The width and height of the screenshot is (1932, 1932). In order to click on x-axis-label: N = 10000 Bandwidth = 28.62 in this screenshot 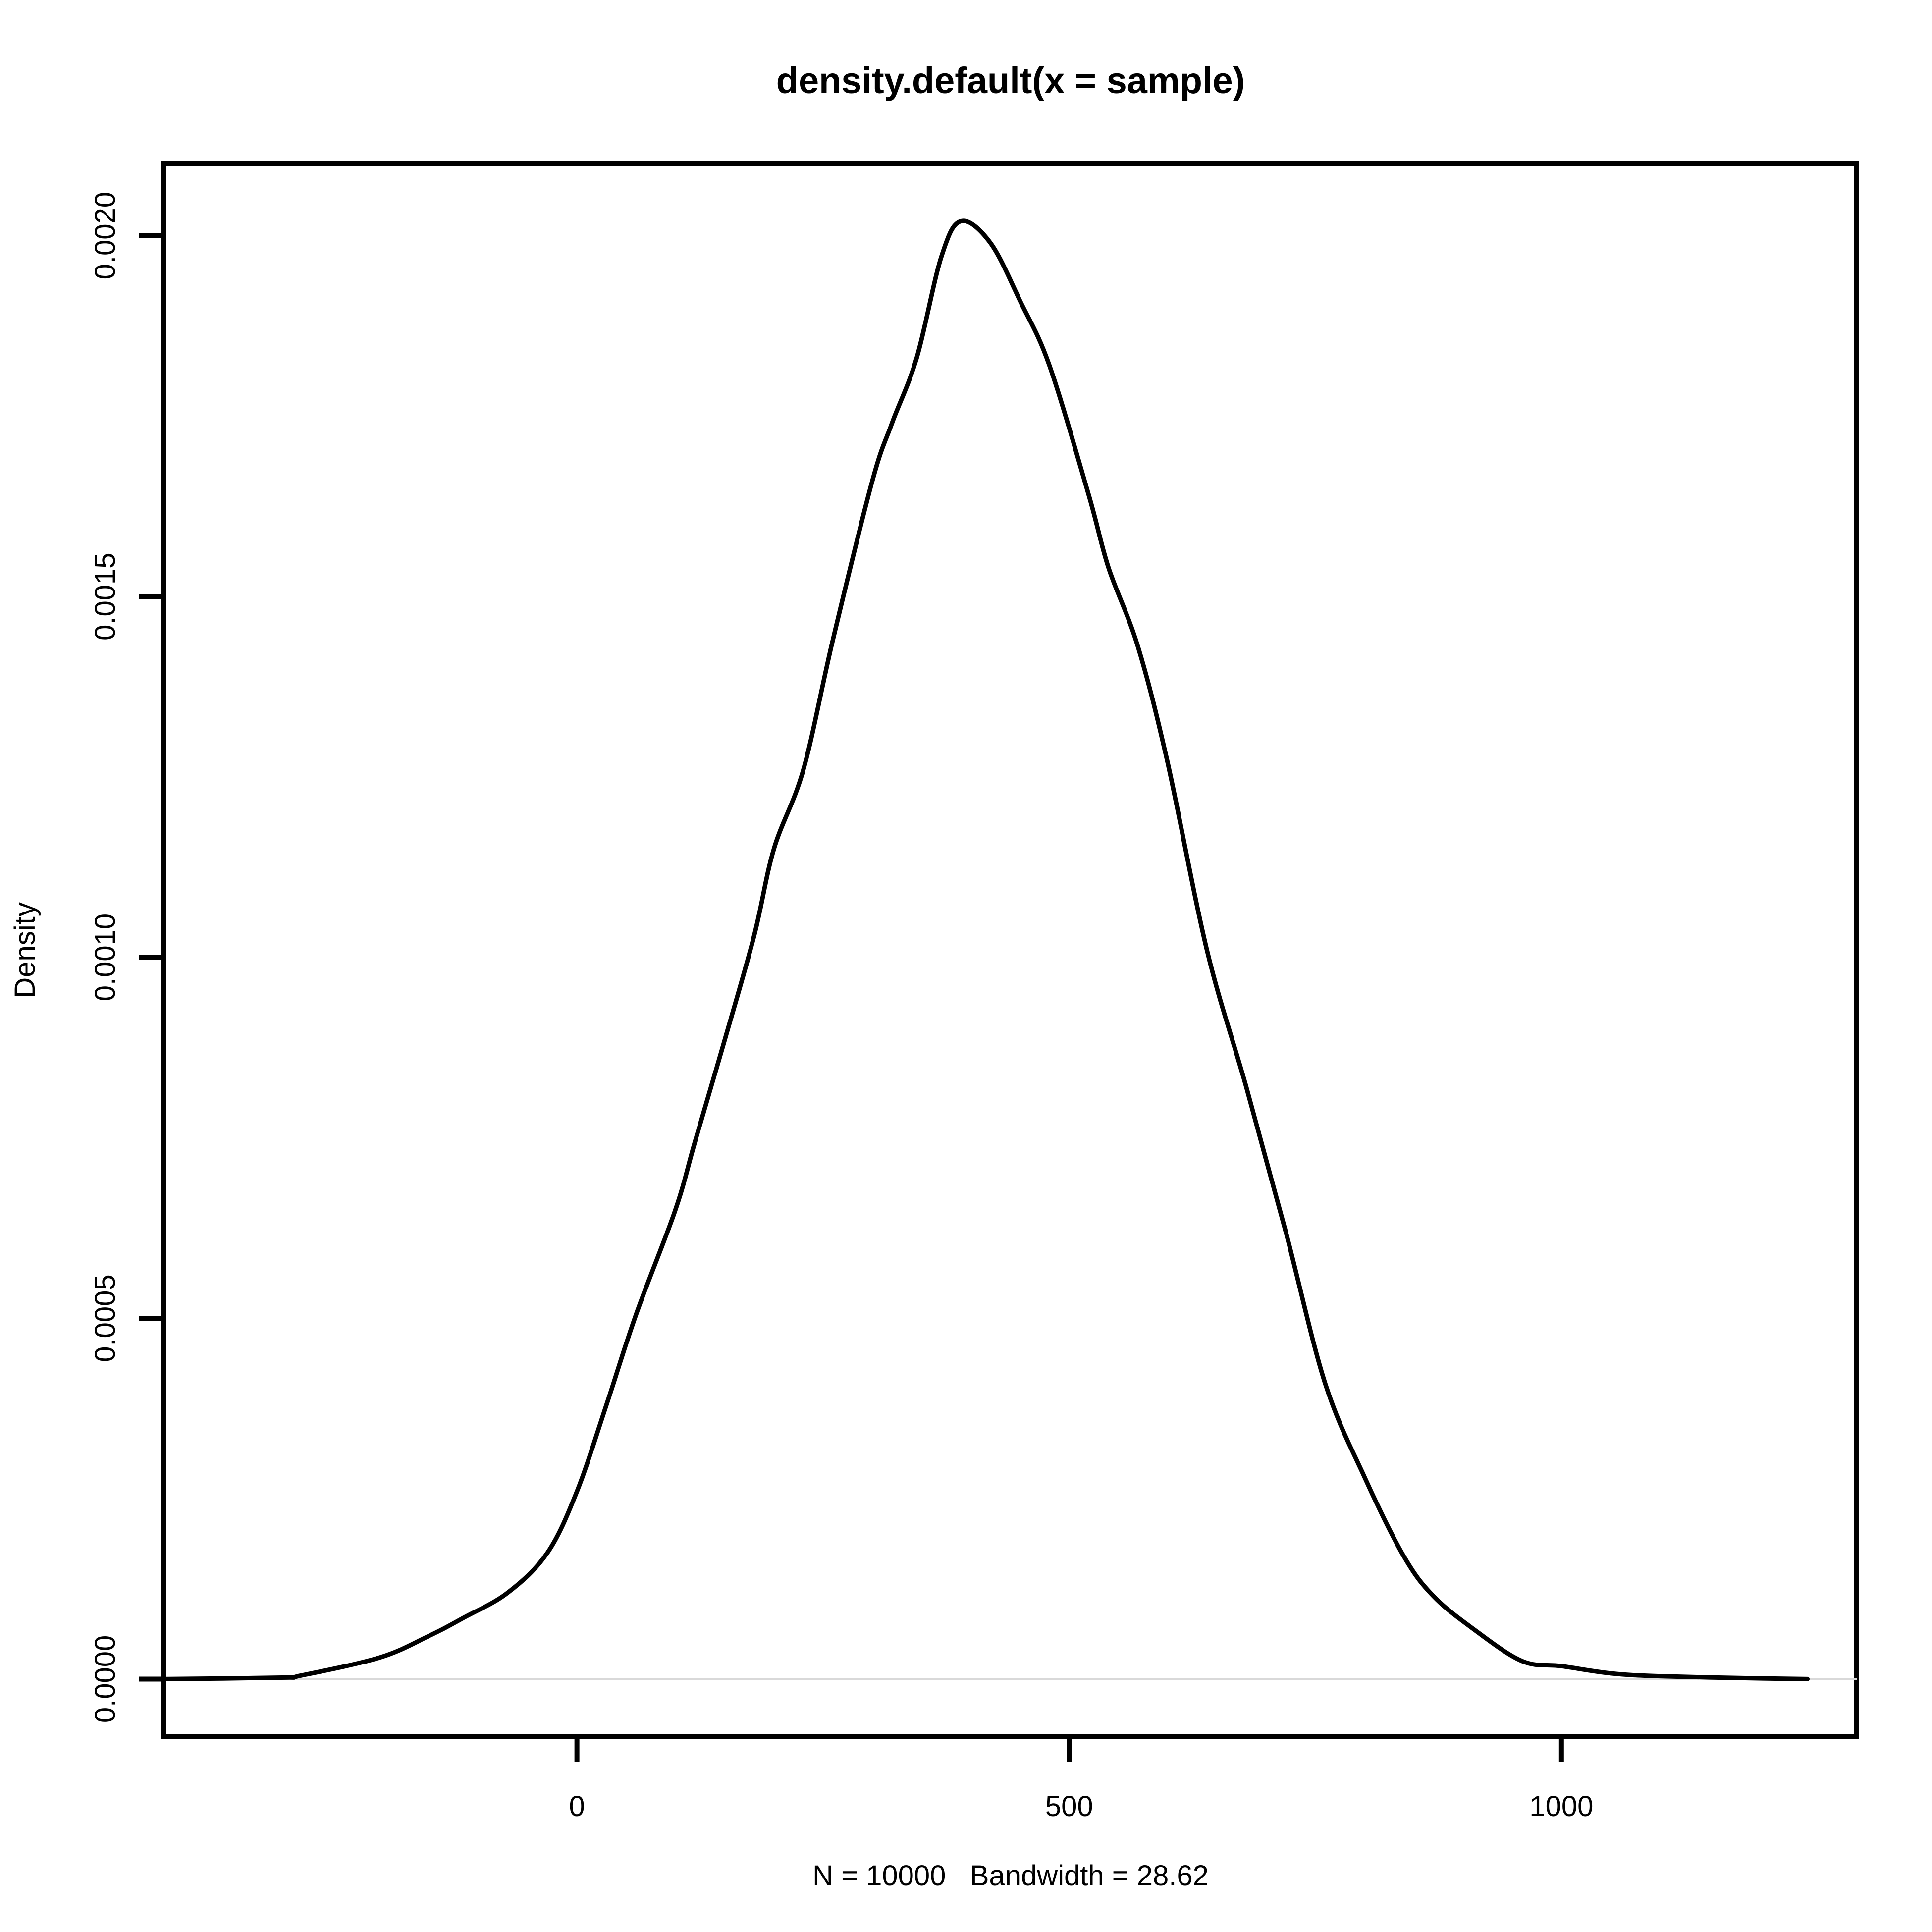, I will do `click(1010, 1876)`.